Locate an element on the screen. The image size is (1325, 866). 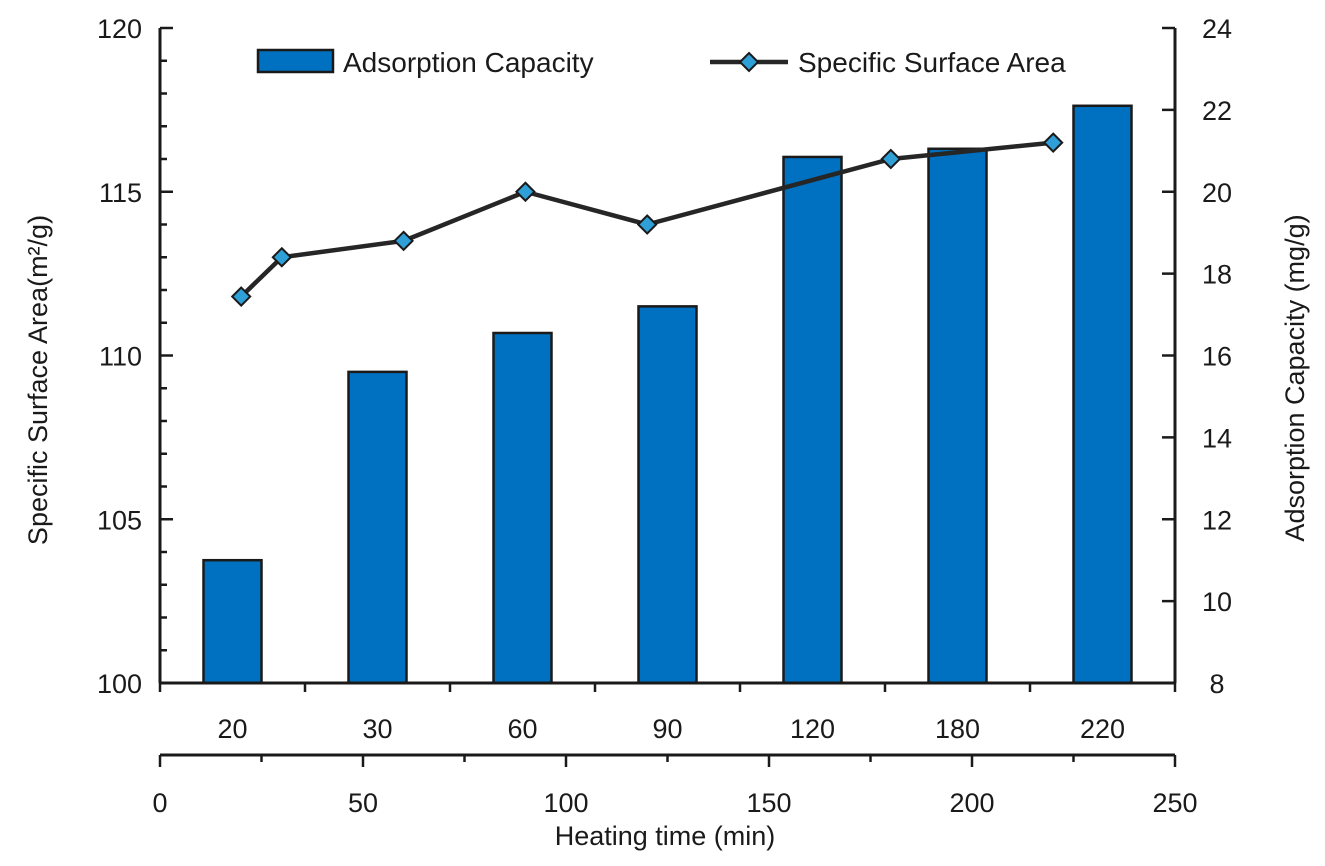
left-axis-title: Specific Surface Area(m²/g) is located at coordinates (38, 380).